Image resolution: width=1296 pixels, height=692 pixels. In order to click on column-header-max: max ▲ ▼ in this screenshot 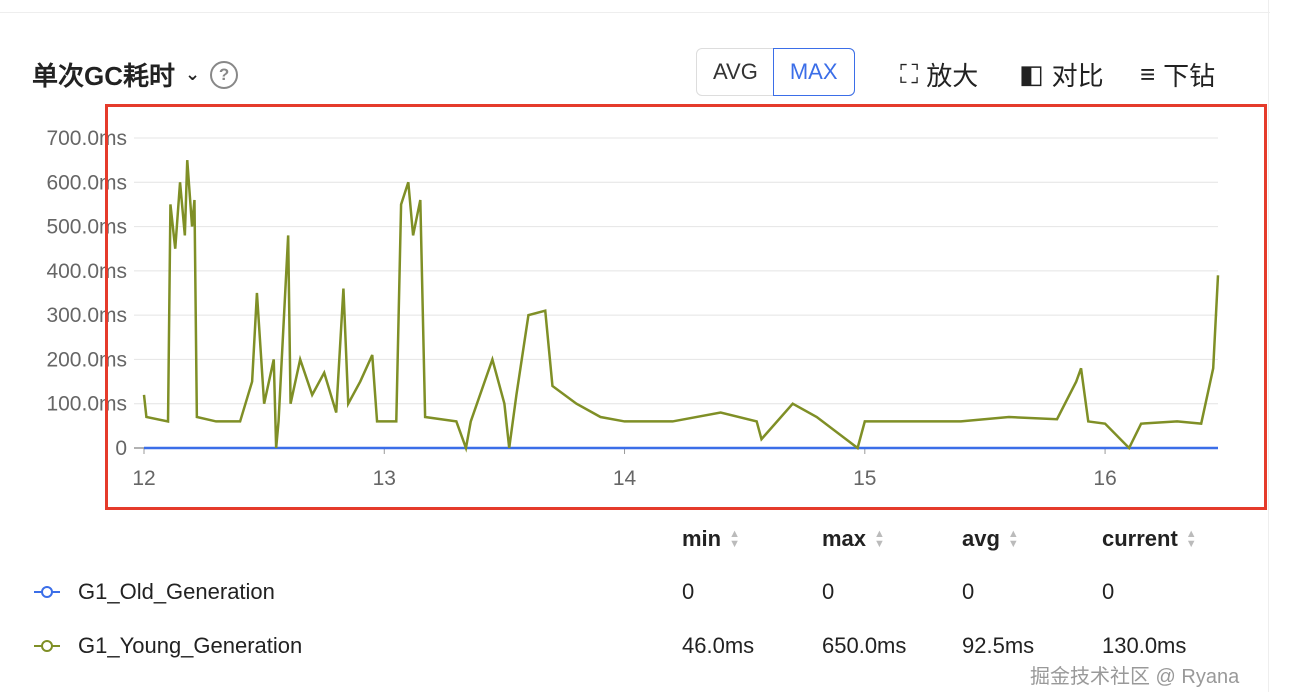, I will do `click(853, 539)`.